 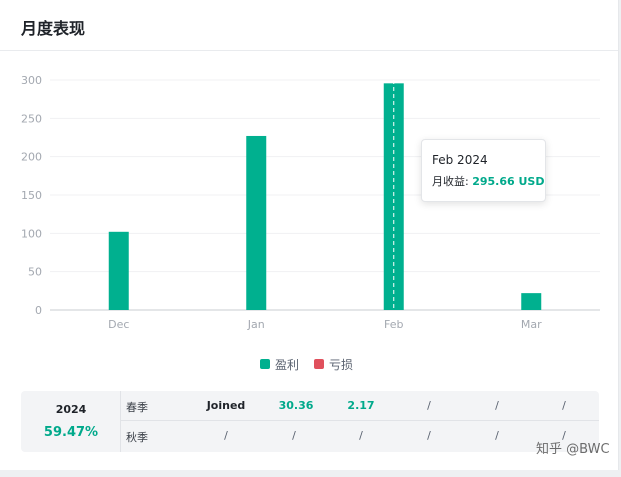 I want to click on y-tick-label: 100, so click(x=31, y=233).